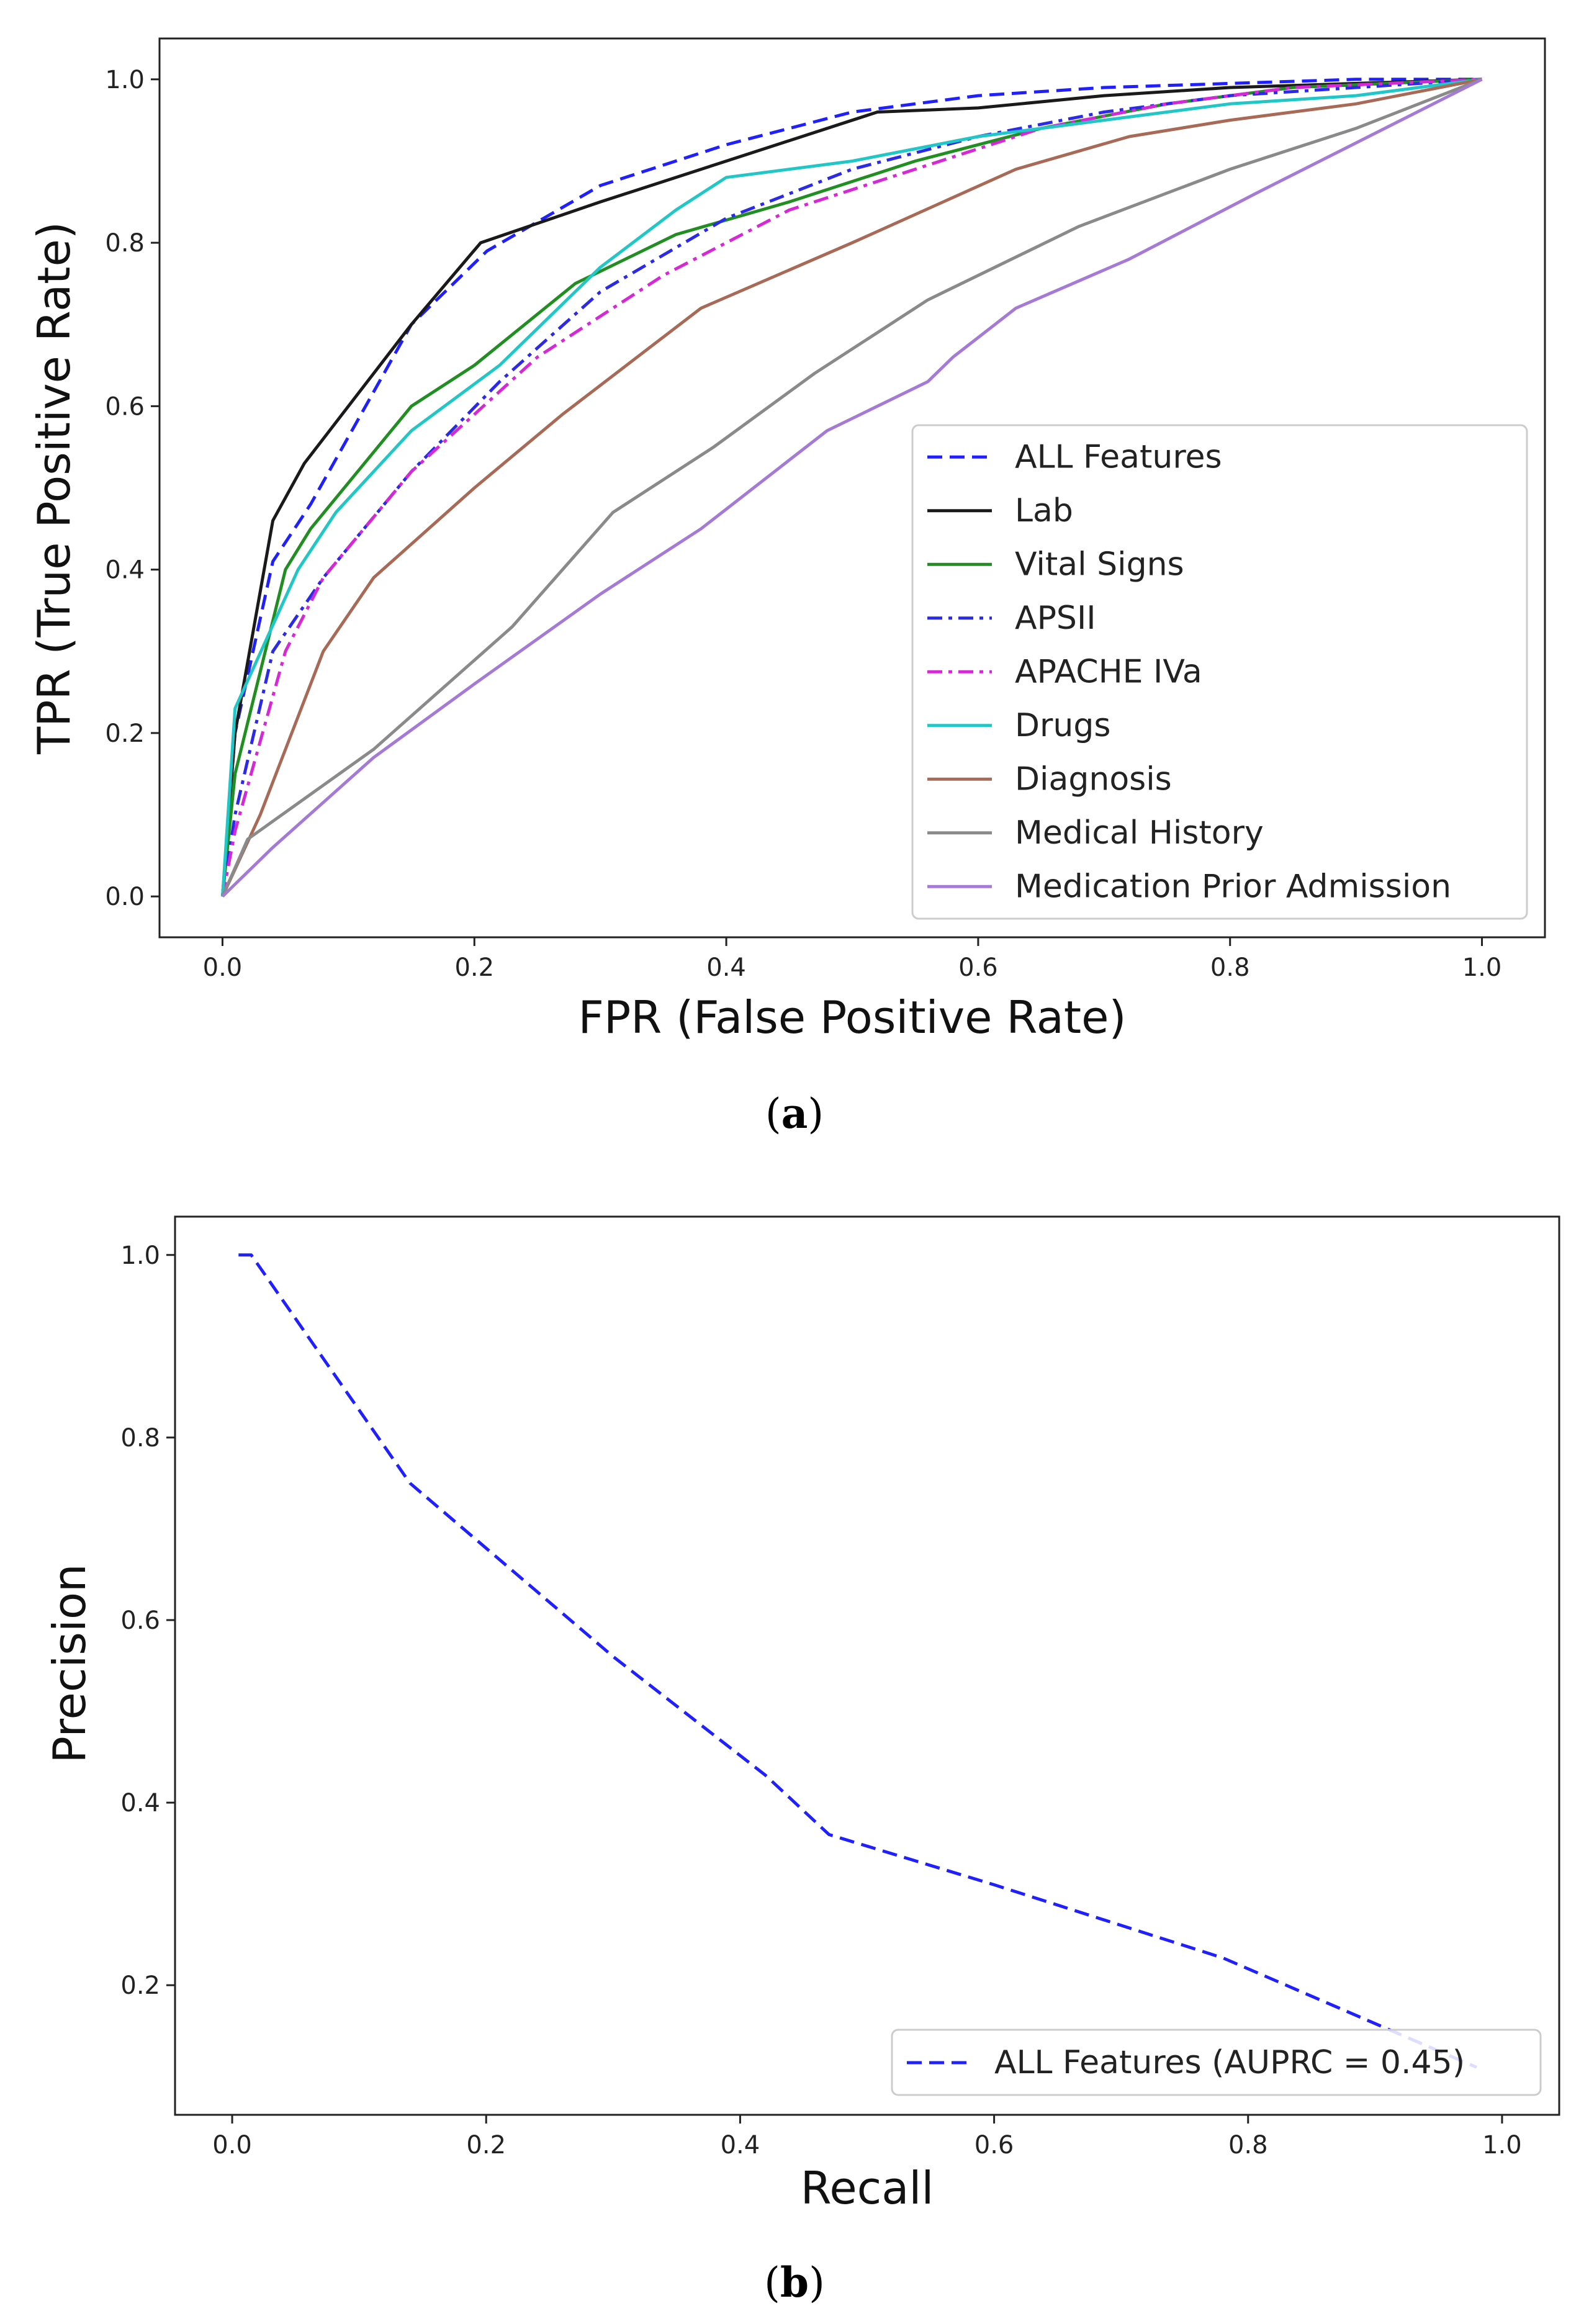 This screenshot has height=2324, width=1589. I want to click on legend-entry-label: ALL Features (AUPRC = 0.45), so click(1229, 2062).